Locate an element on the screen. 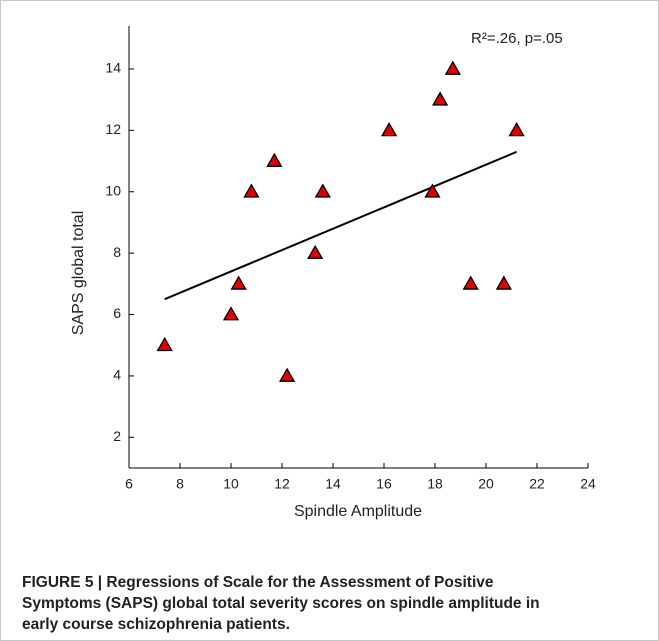 This screenshot has height=641, width=659. x-tick-label: 14 is located at coordinates (333, 484).